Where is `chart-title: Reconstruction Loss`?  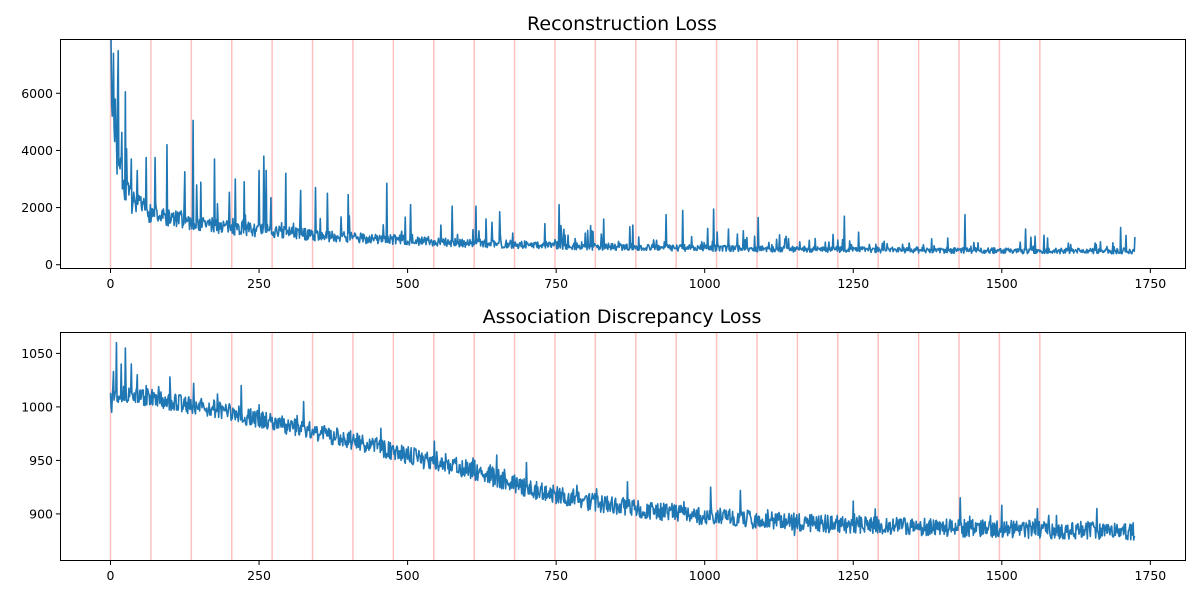 chart-title: Reconstruction Loss is located at coordinates (622, 24).